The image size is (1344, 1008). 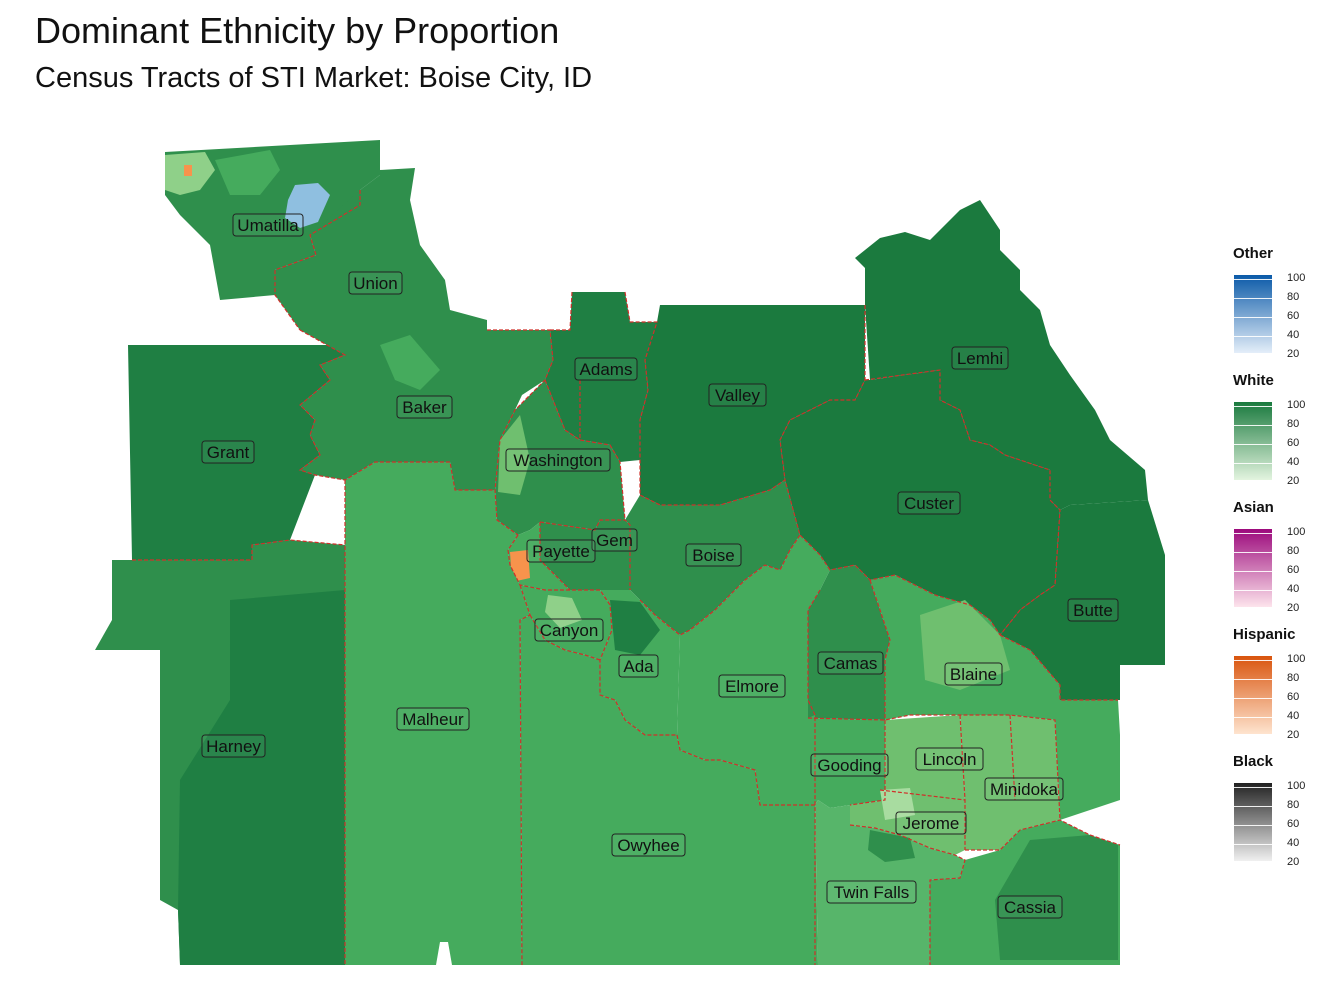 I want to click on county-grant, so click(x=236, y=452).